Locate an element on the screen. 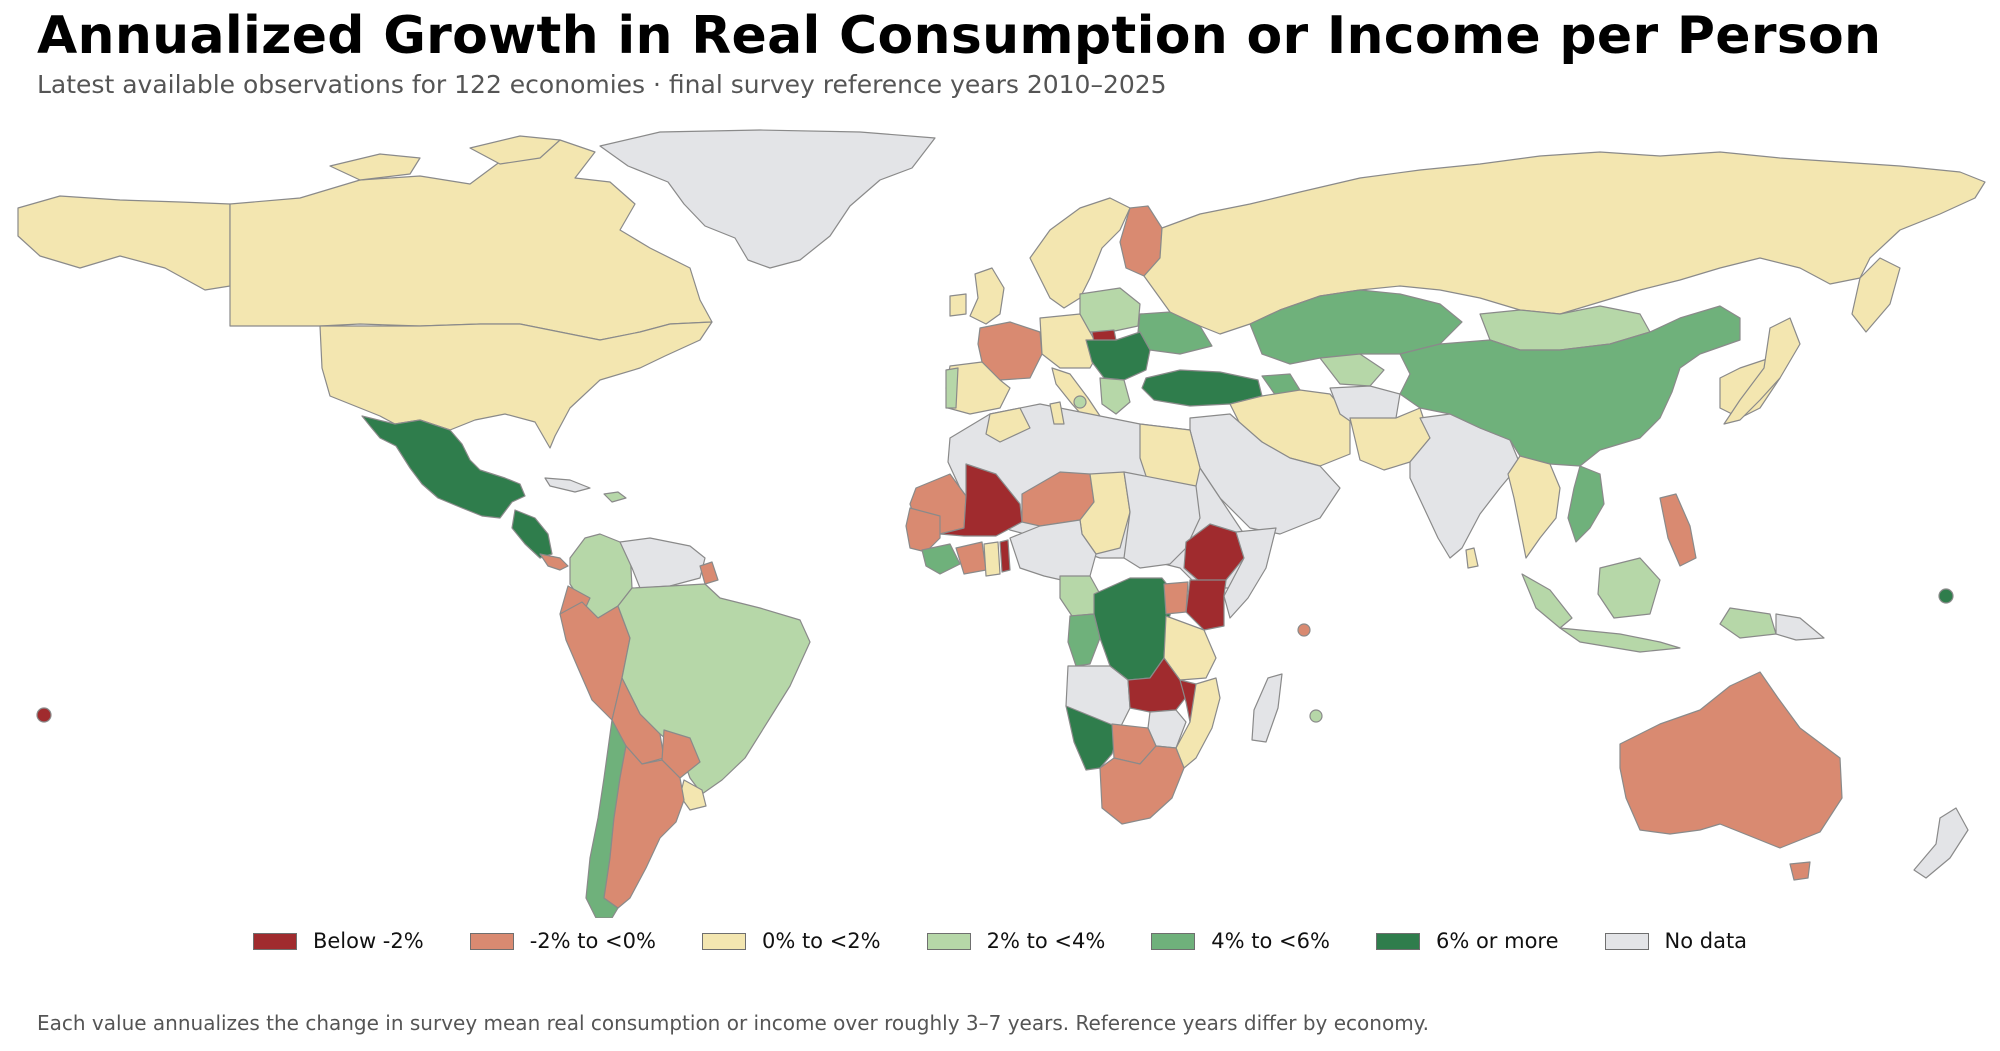  legend-label: 0% to <2% is located at coordinates (821, 941).